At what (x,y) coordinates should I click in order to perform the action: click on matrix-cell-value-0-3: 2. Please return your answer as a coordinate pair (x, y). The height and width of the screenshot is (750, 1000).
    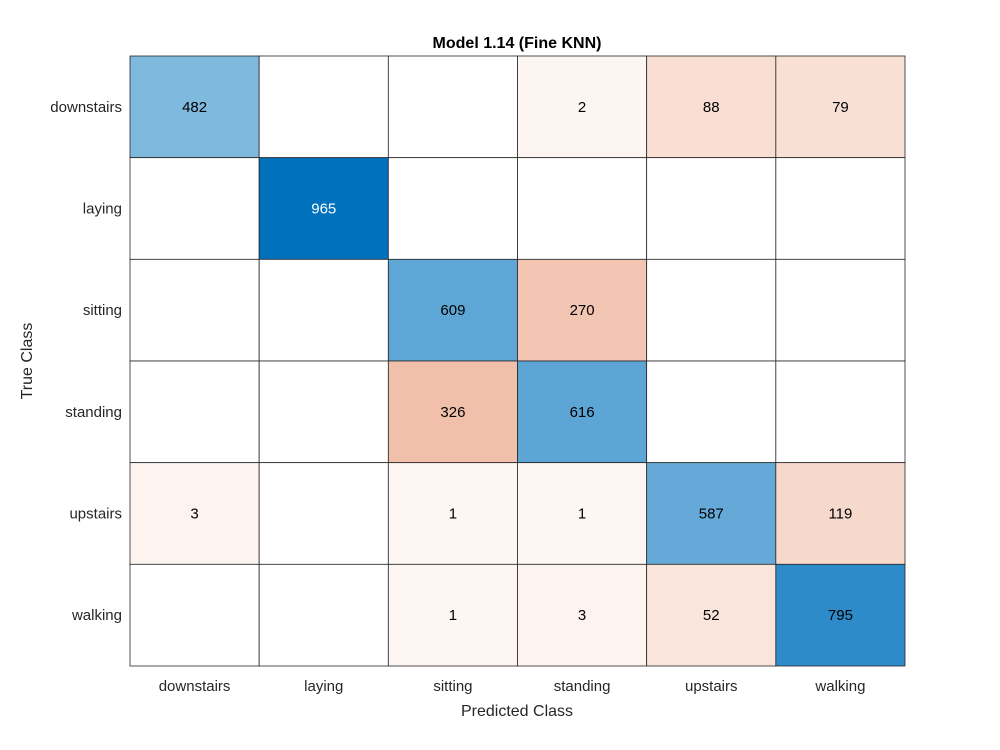
    Looking at the image, I should click on (582, 107).